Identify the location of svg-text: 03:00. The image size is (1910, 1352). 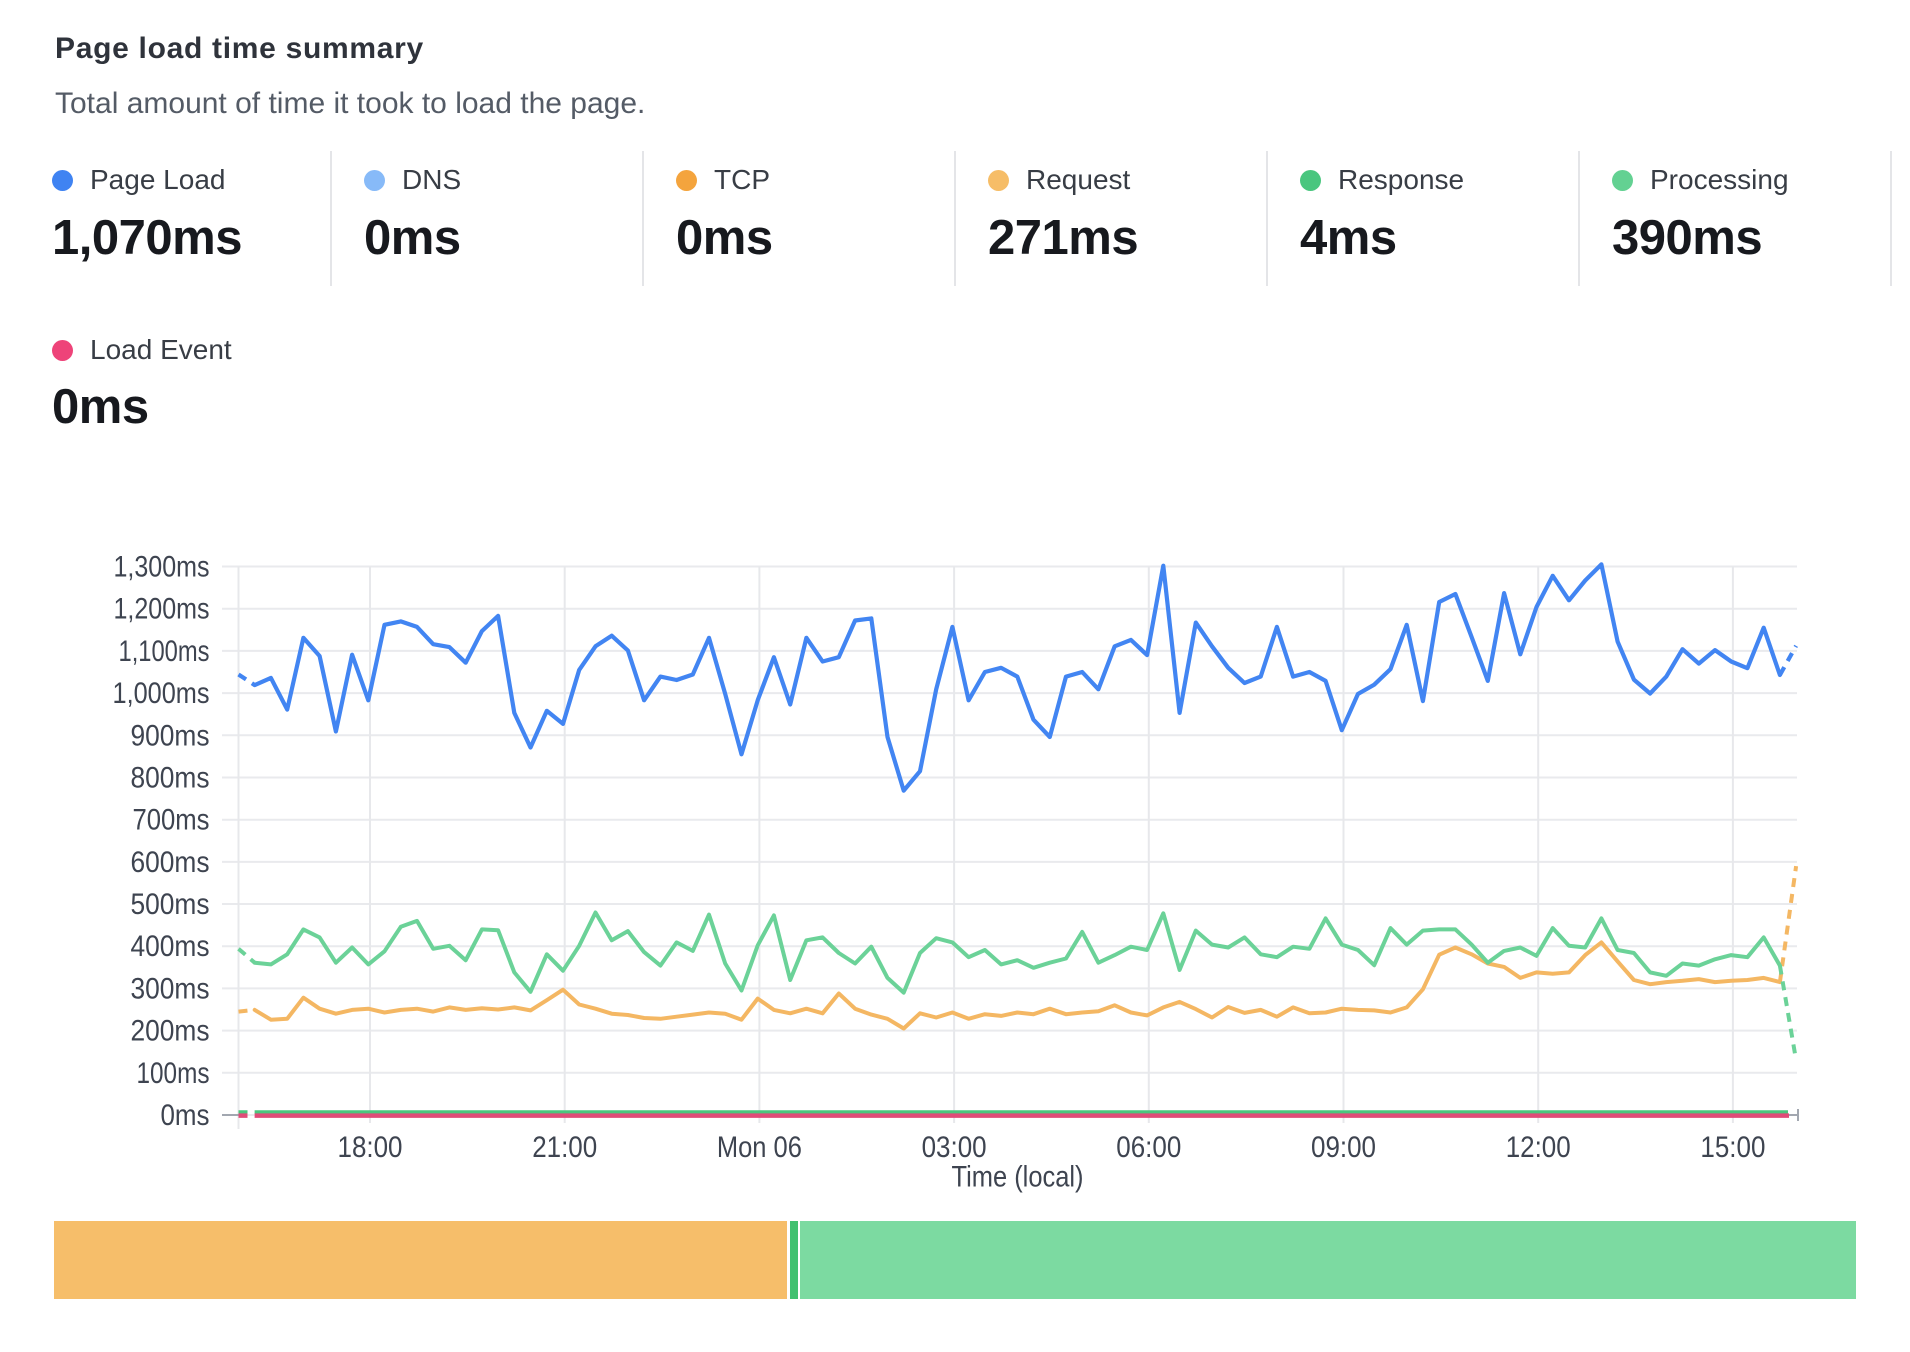
(954, 1147).